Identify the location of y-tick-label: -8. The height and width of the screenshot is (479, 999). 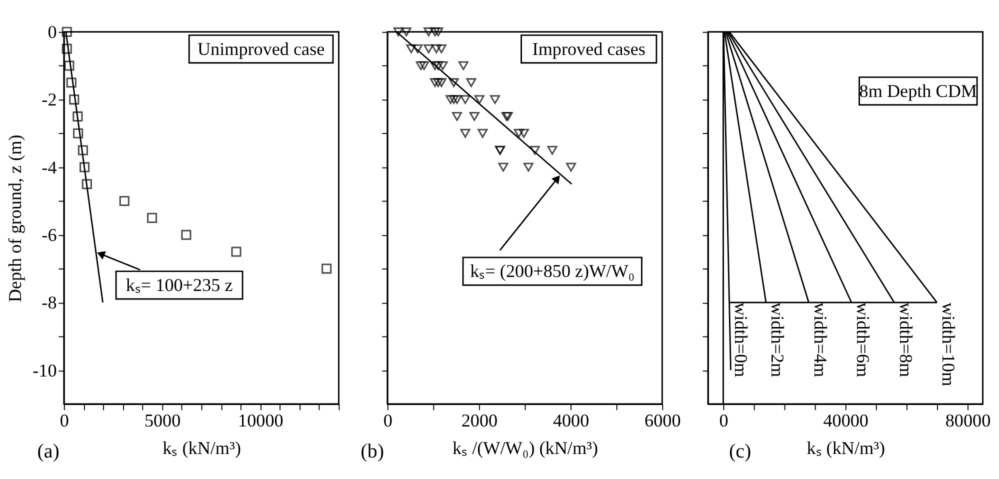
(49, 302).